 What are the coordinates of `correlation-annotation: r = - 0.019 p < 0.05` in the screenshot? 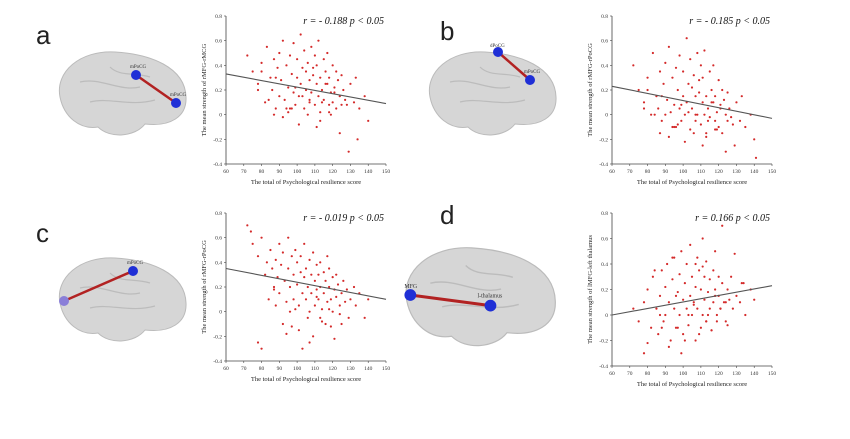 It's located at (343, 218).